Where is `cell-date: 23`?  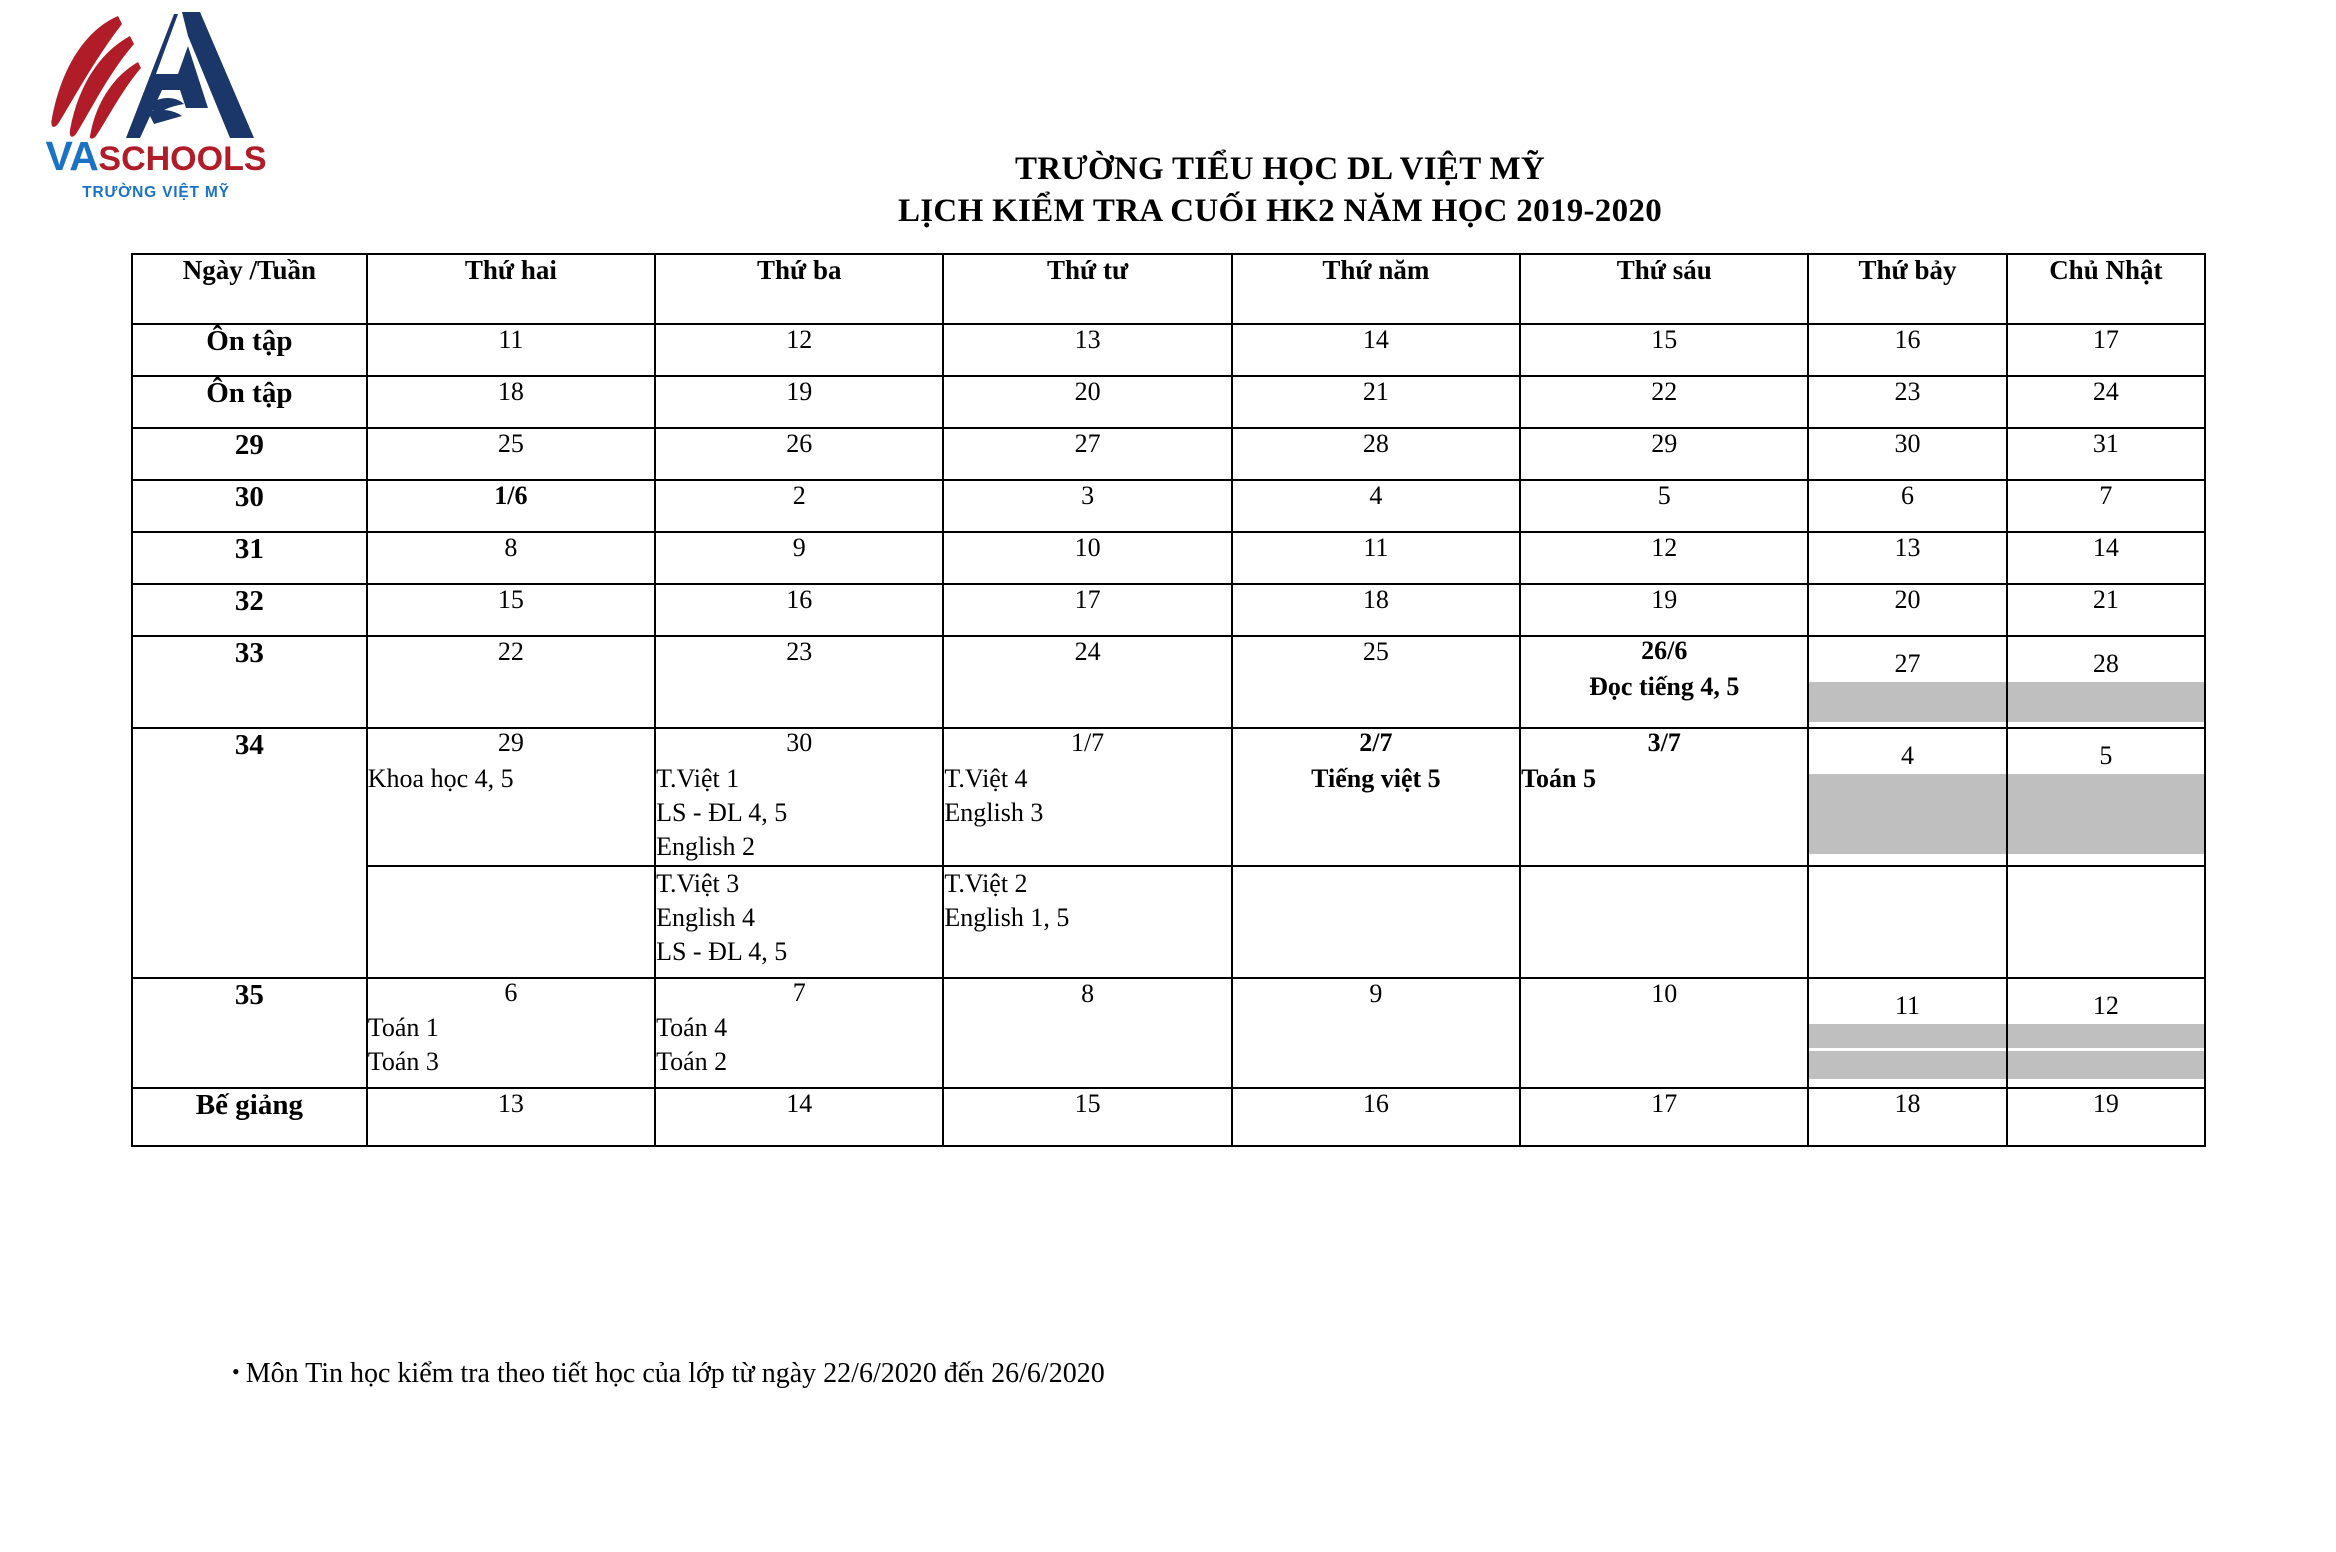
cell-date: 23 is located at coordinates (799, 682).